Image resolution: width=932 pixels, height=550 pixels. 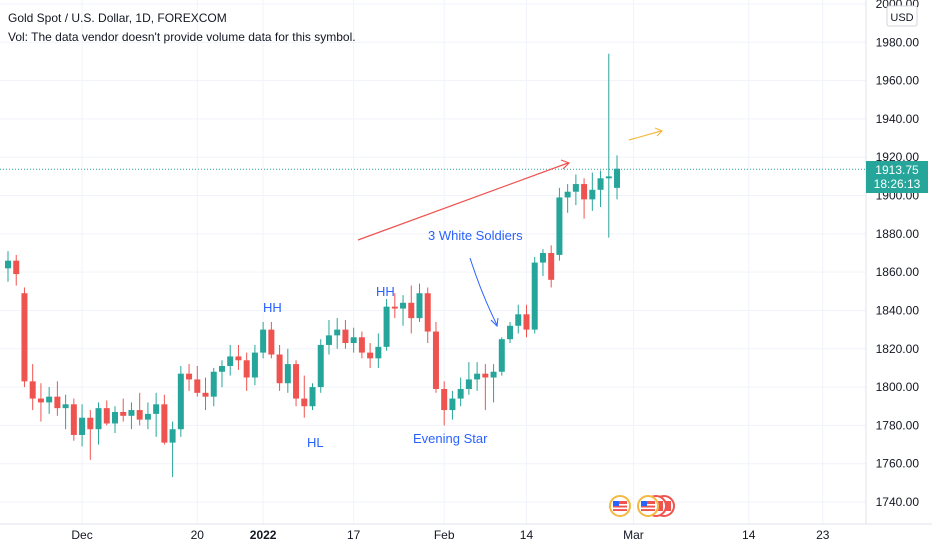 I want to click on trend-arrow-head, so click(x=565, y=164).